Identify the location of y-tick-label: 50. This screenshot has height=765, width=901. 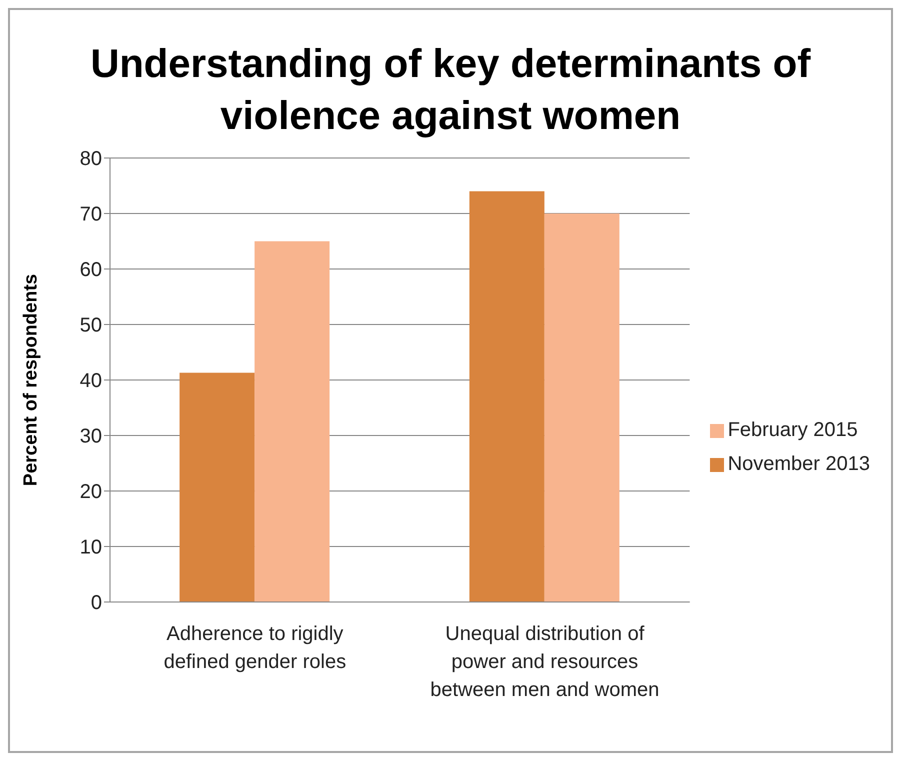
(91, 325).